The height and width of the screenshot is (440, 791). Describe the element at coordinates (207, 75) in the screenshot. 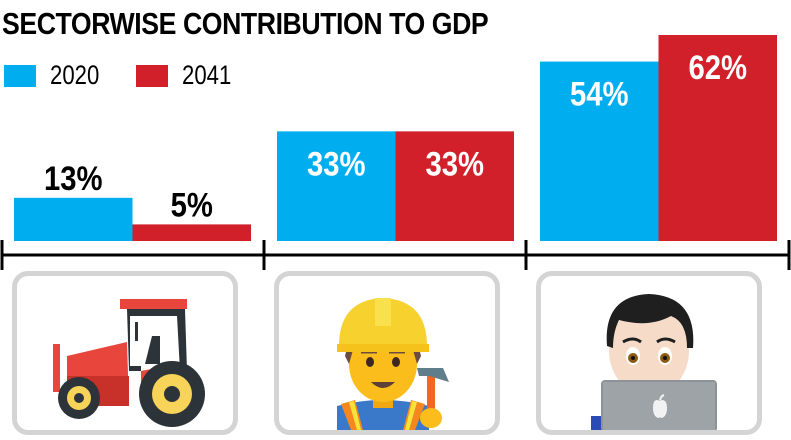

I see `legend-label-2041: 2041` at that location.